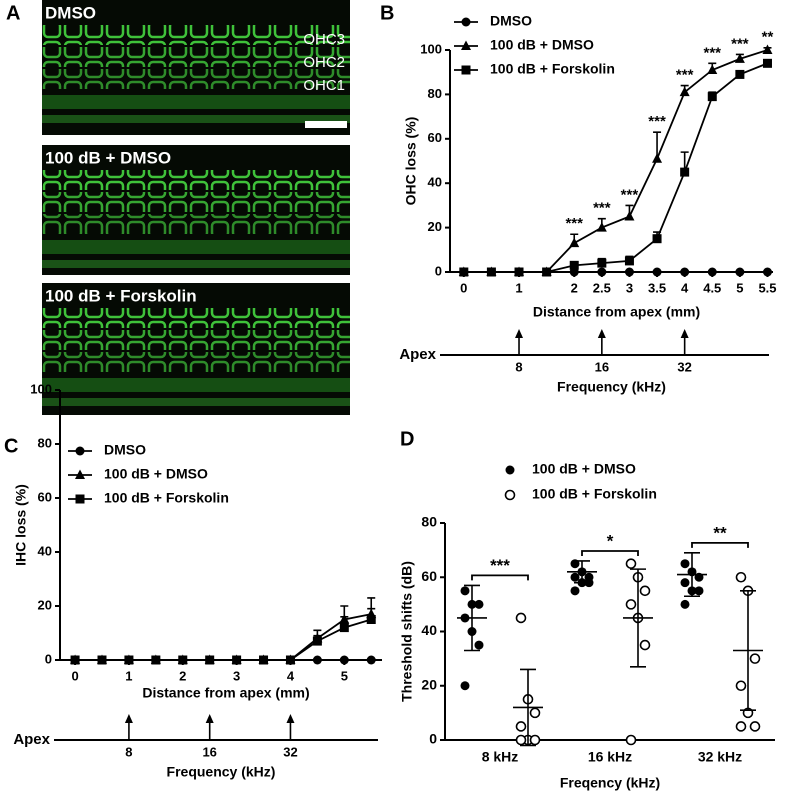  Describe the element at coordinates (431, 48) in the screenshot. I see `y-tick-label: 100` at that location.